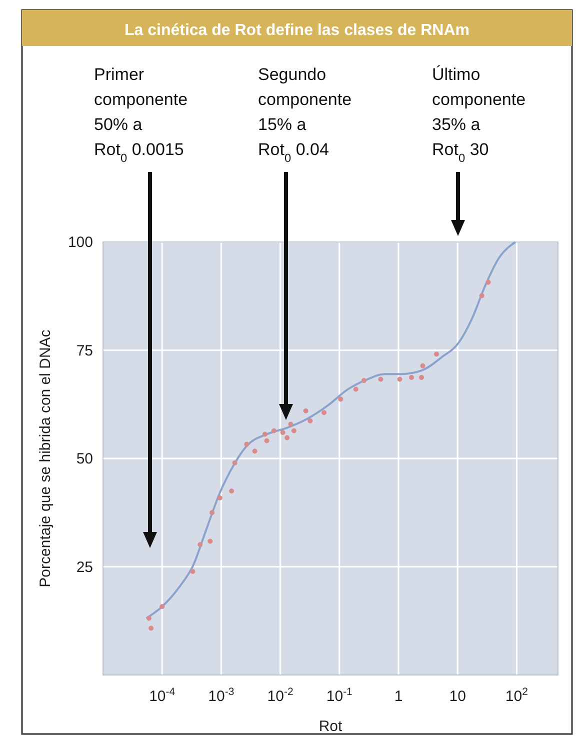 This screenshot has height=744, width=583. What do you see at coordinates (331, 726) in the screenshot?
I see `x-axis-title: Rot` at bounding box center [331, 726].